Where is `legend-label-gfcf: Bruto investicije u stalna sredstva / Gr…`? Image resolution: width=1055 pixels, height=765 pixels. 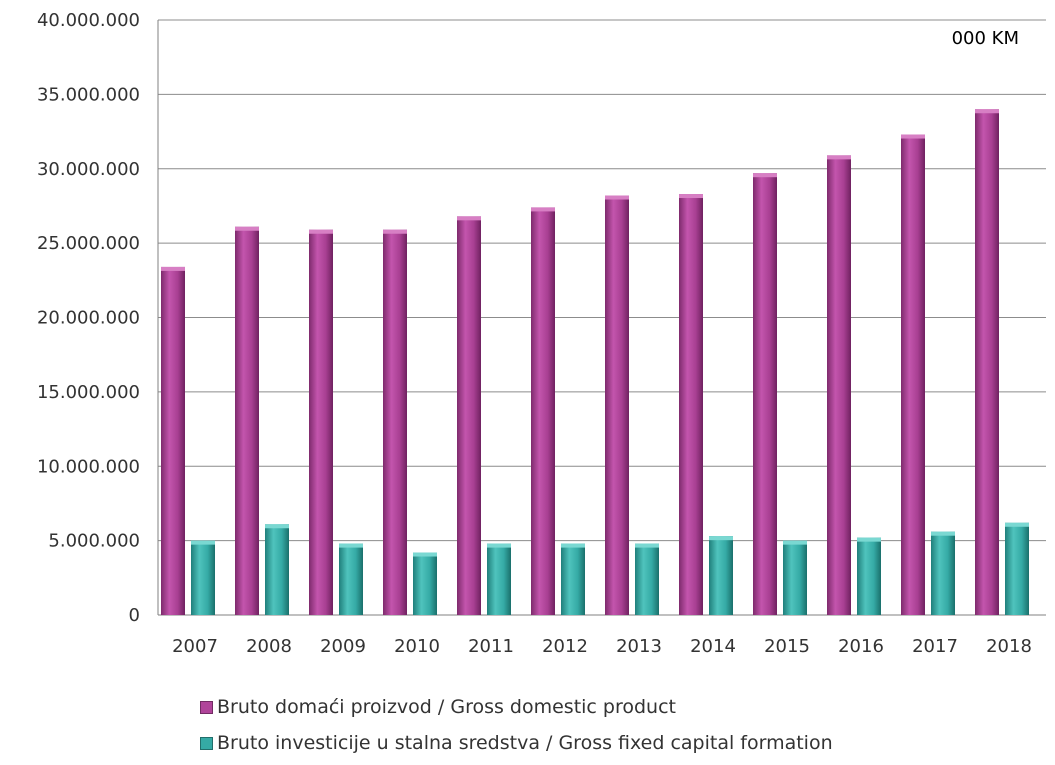
legend-label-gfcf: Bruto investicije u stalna sredstva / Gr… is located at coordinates (525, 743).